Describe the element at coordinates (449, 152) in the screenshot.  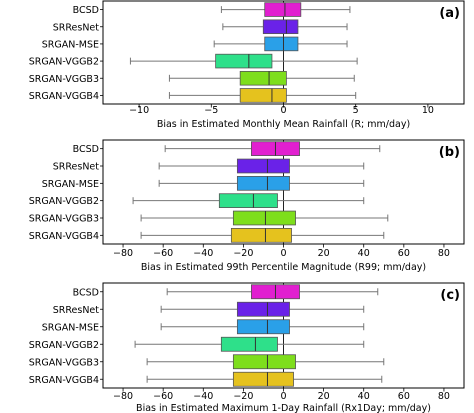
I see `panel-letter: (b)` at that location.